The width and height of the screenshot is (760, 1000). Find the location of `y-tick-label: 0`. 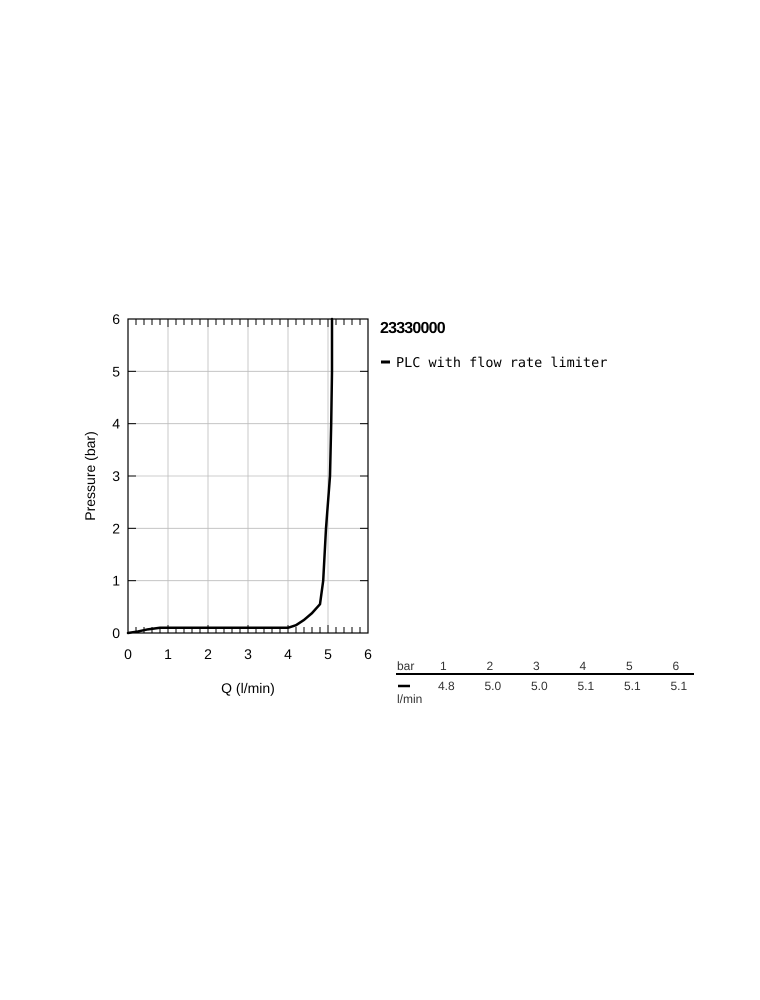

y-tick-label: 0 is located at coordinates (116, 633).